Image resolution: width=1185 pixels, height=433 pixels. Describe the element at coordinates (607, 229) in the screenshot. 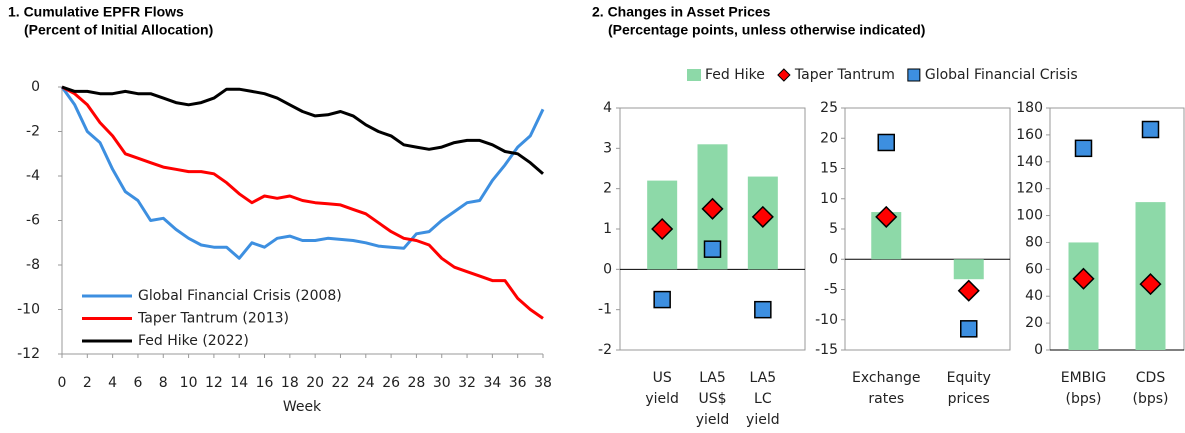

I see `y-tick-label: 1` at that location.